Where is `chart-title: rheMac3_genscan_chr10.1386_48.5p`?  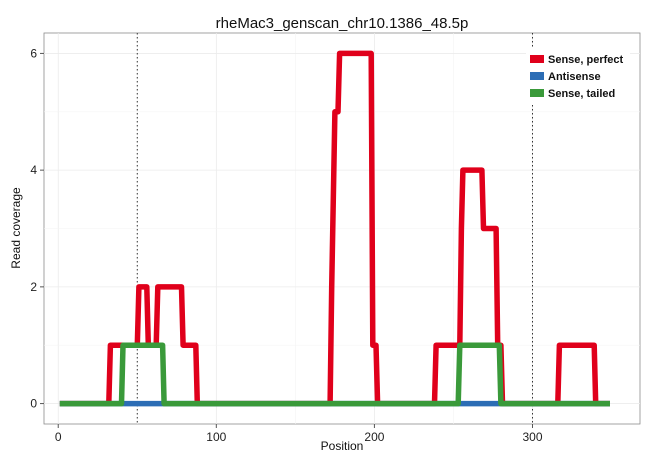
chart-title: rheMac3_genscan_chr10.1386_48.5p is located at coordinates (342, 23).